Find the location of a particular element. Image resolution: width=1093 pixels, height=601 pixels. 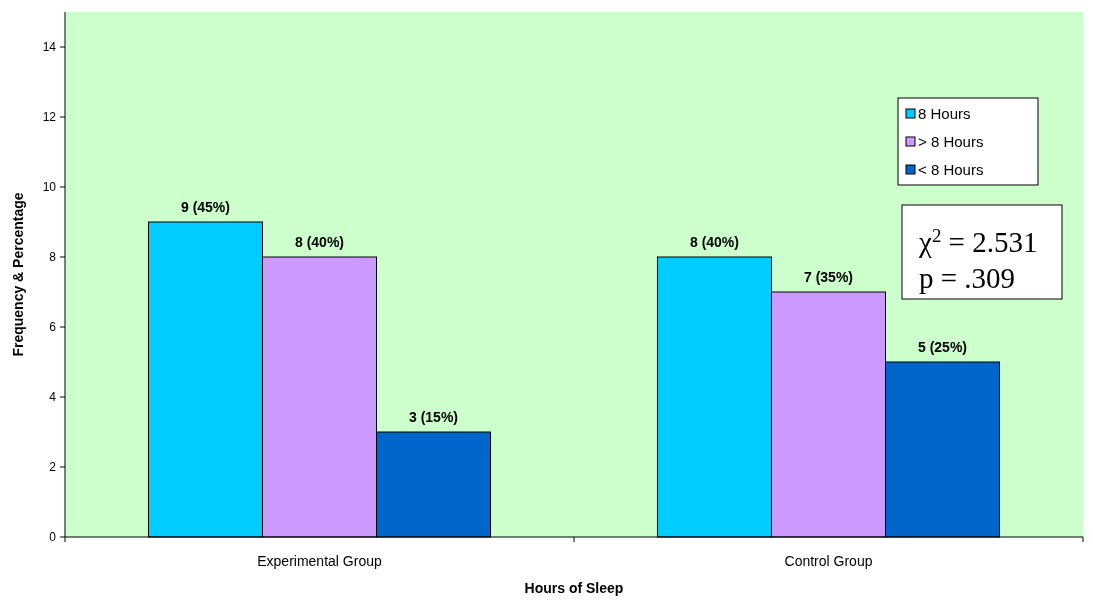

data-label: 3 (15%) is located at coordinates (434, 417).